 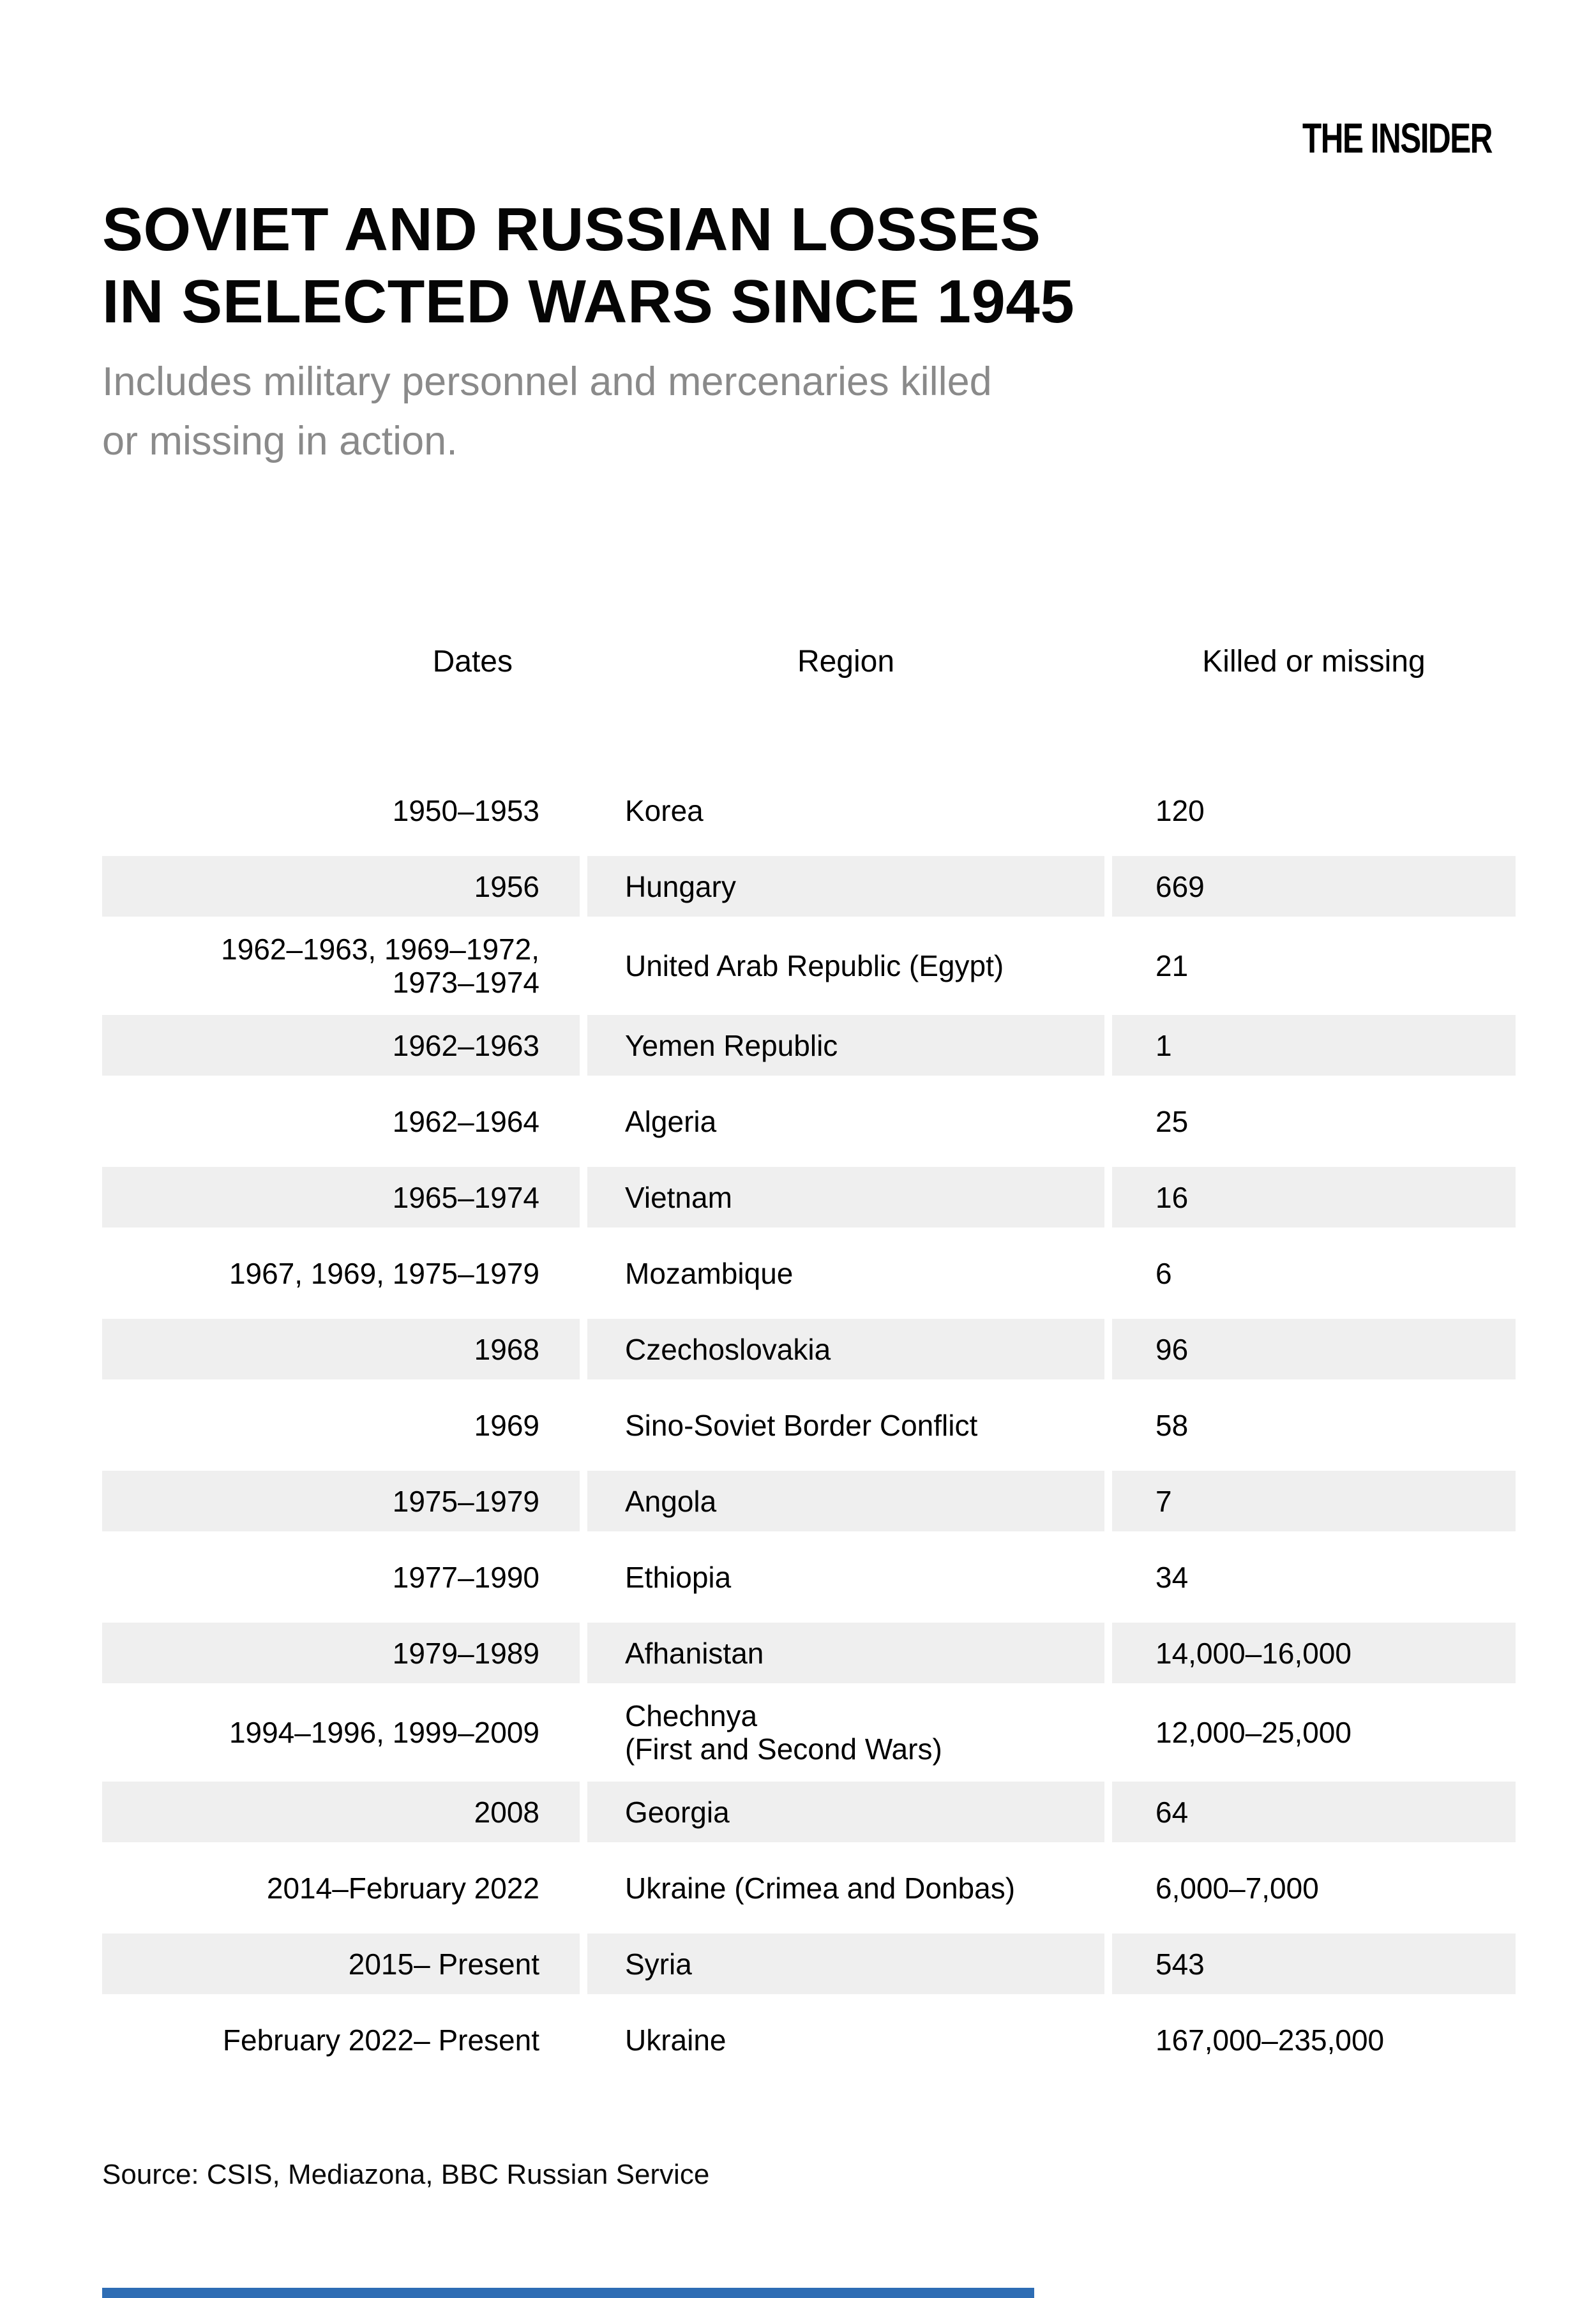 What do you see at coordinates (845, 1349) in the screenshot?
I see `region-cell: Czechoslovakia` at bounding box center [845, 1349].